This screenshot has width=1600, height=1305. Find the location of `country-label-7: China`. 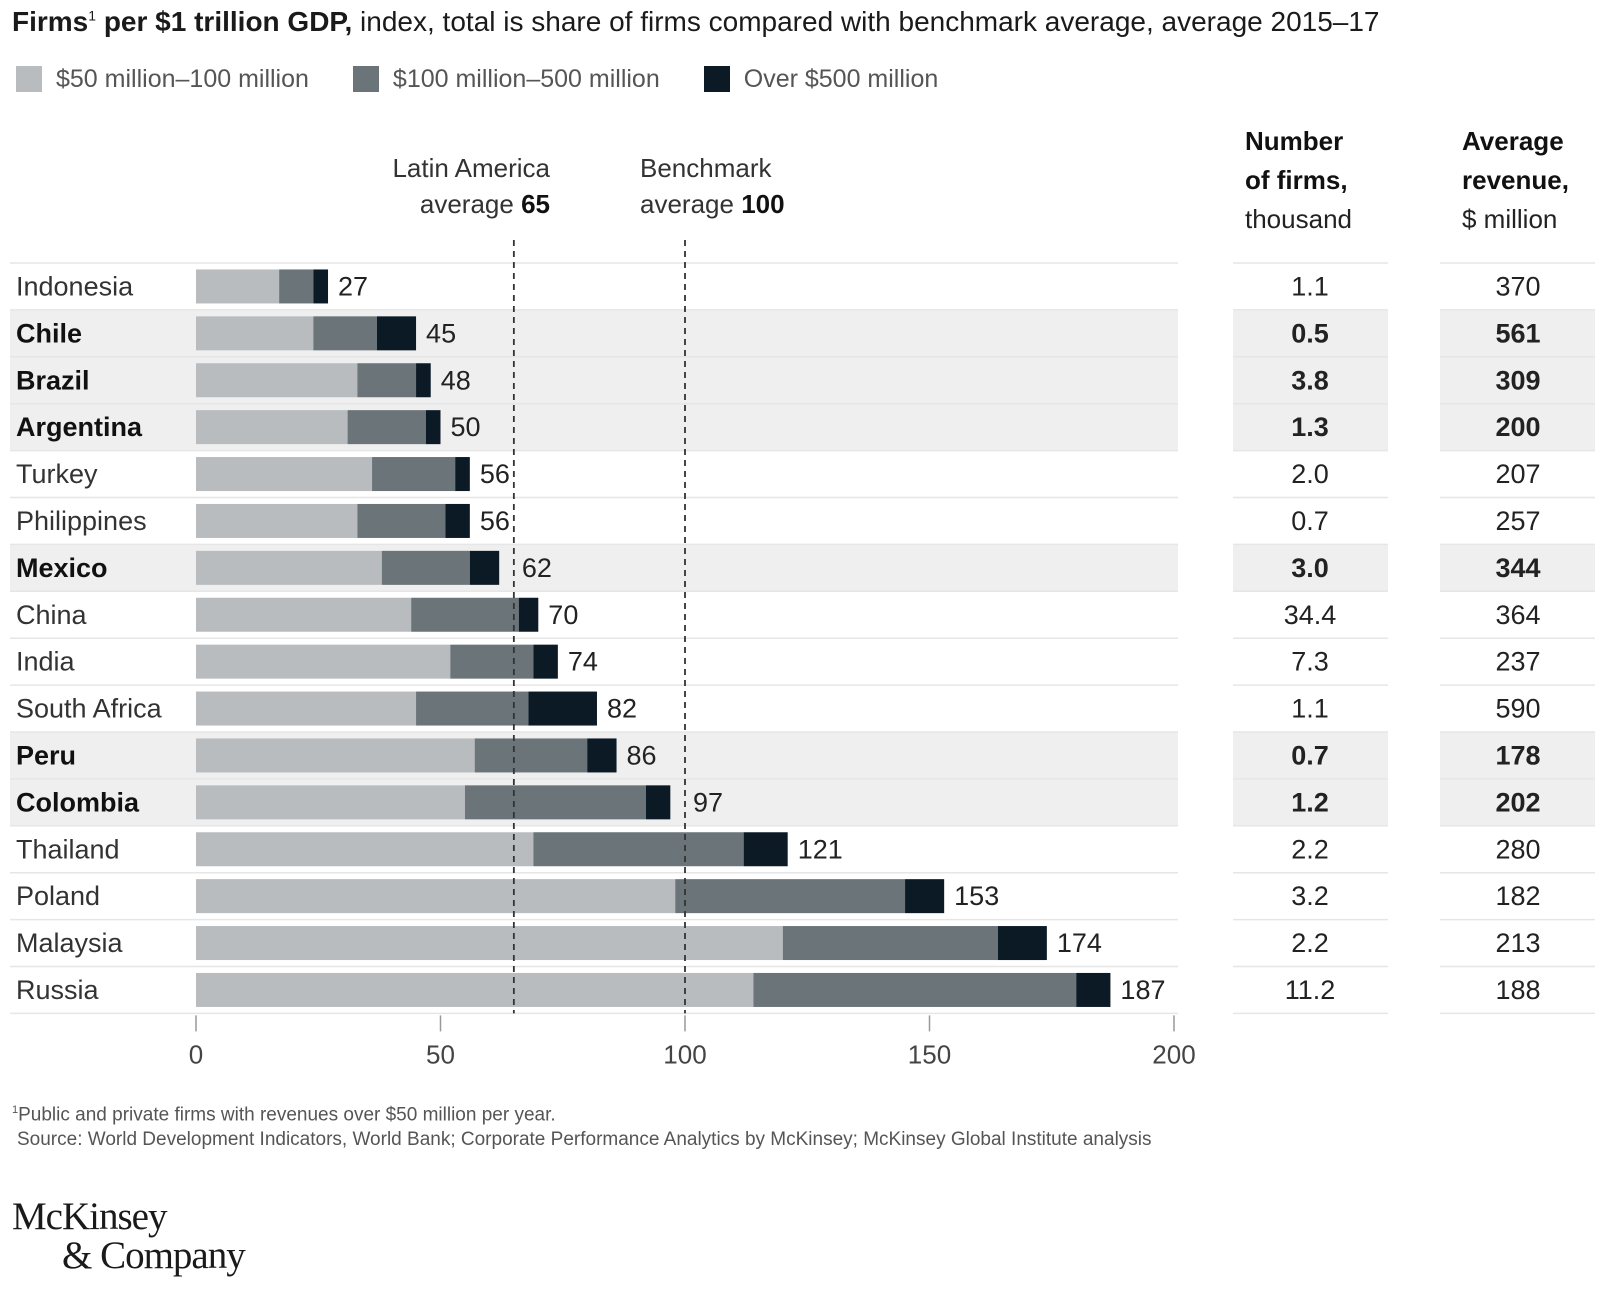

country-label-7: China is located at coordinates (52, 615).